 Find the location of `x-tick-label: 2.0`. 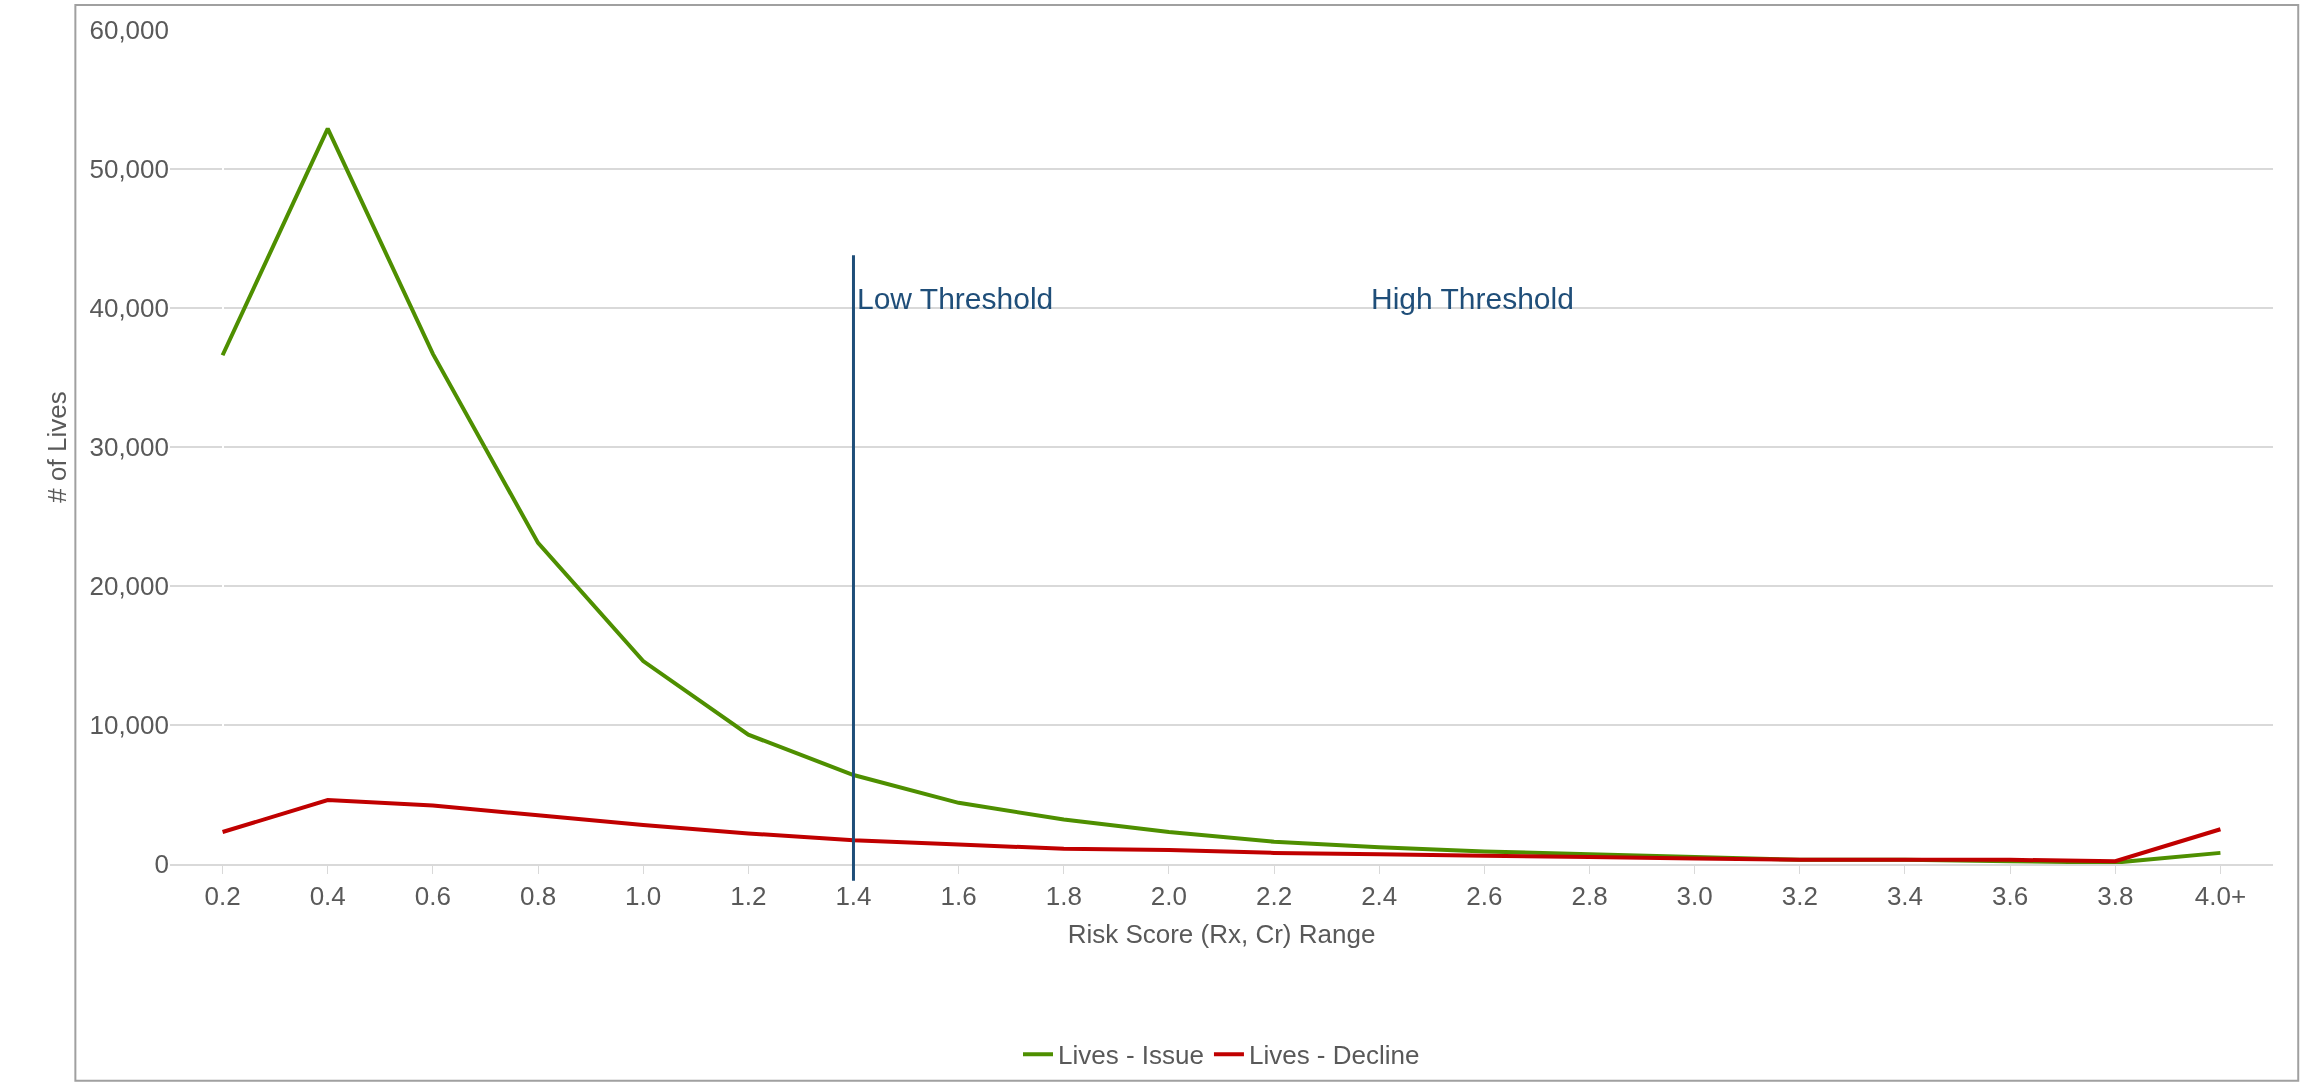

x-tick-label: 2.0 is located at coordinates (1169, 896).